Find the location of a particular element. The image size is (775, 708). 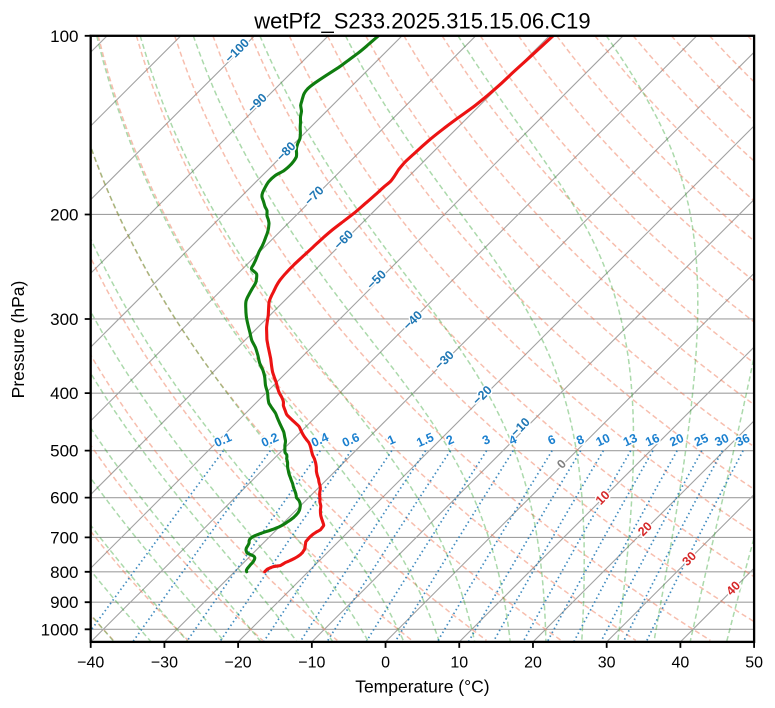

svg-text: 20 is located at coordinates (533, 663).